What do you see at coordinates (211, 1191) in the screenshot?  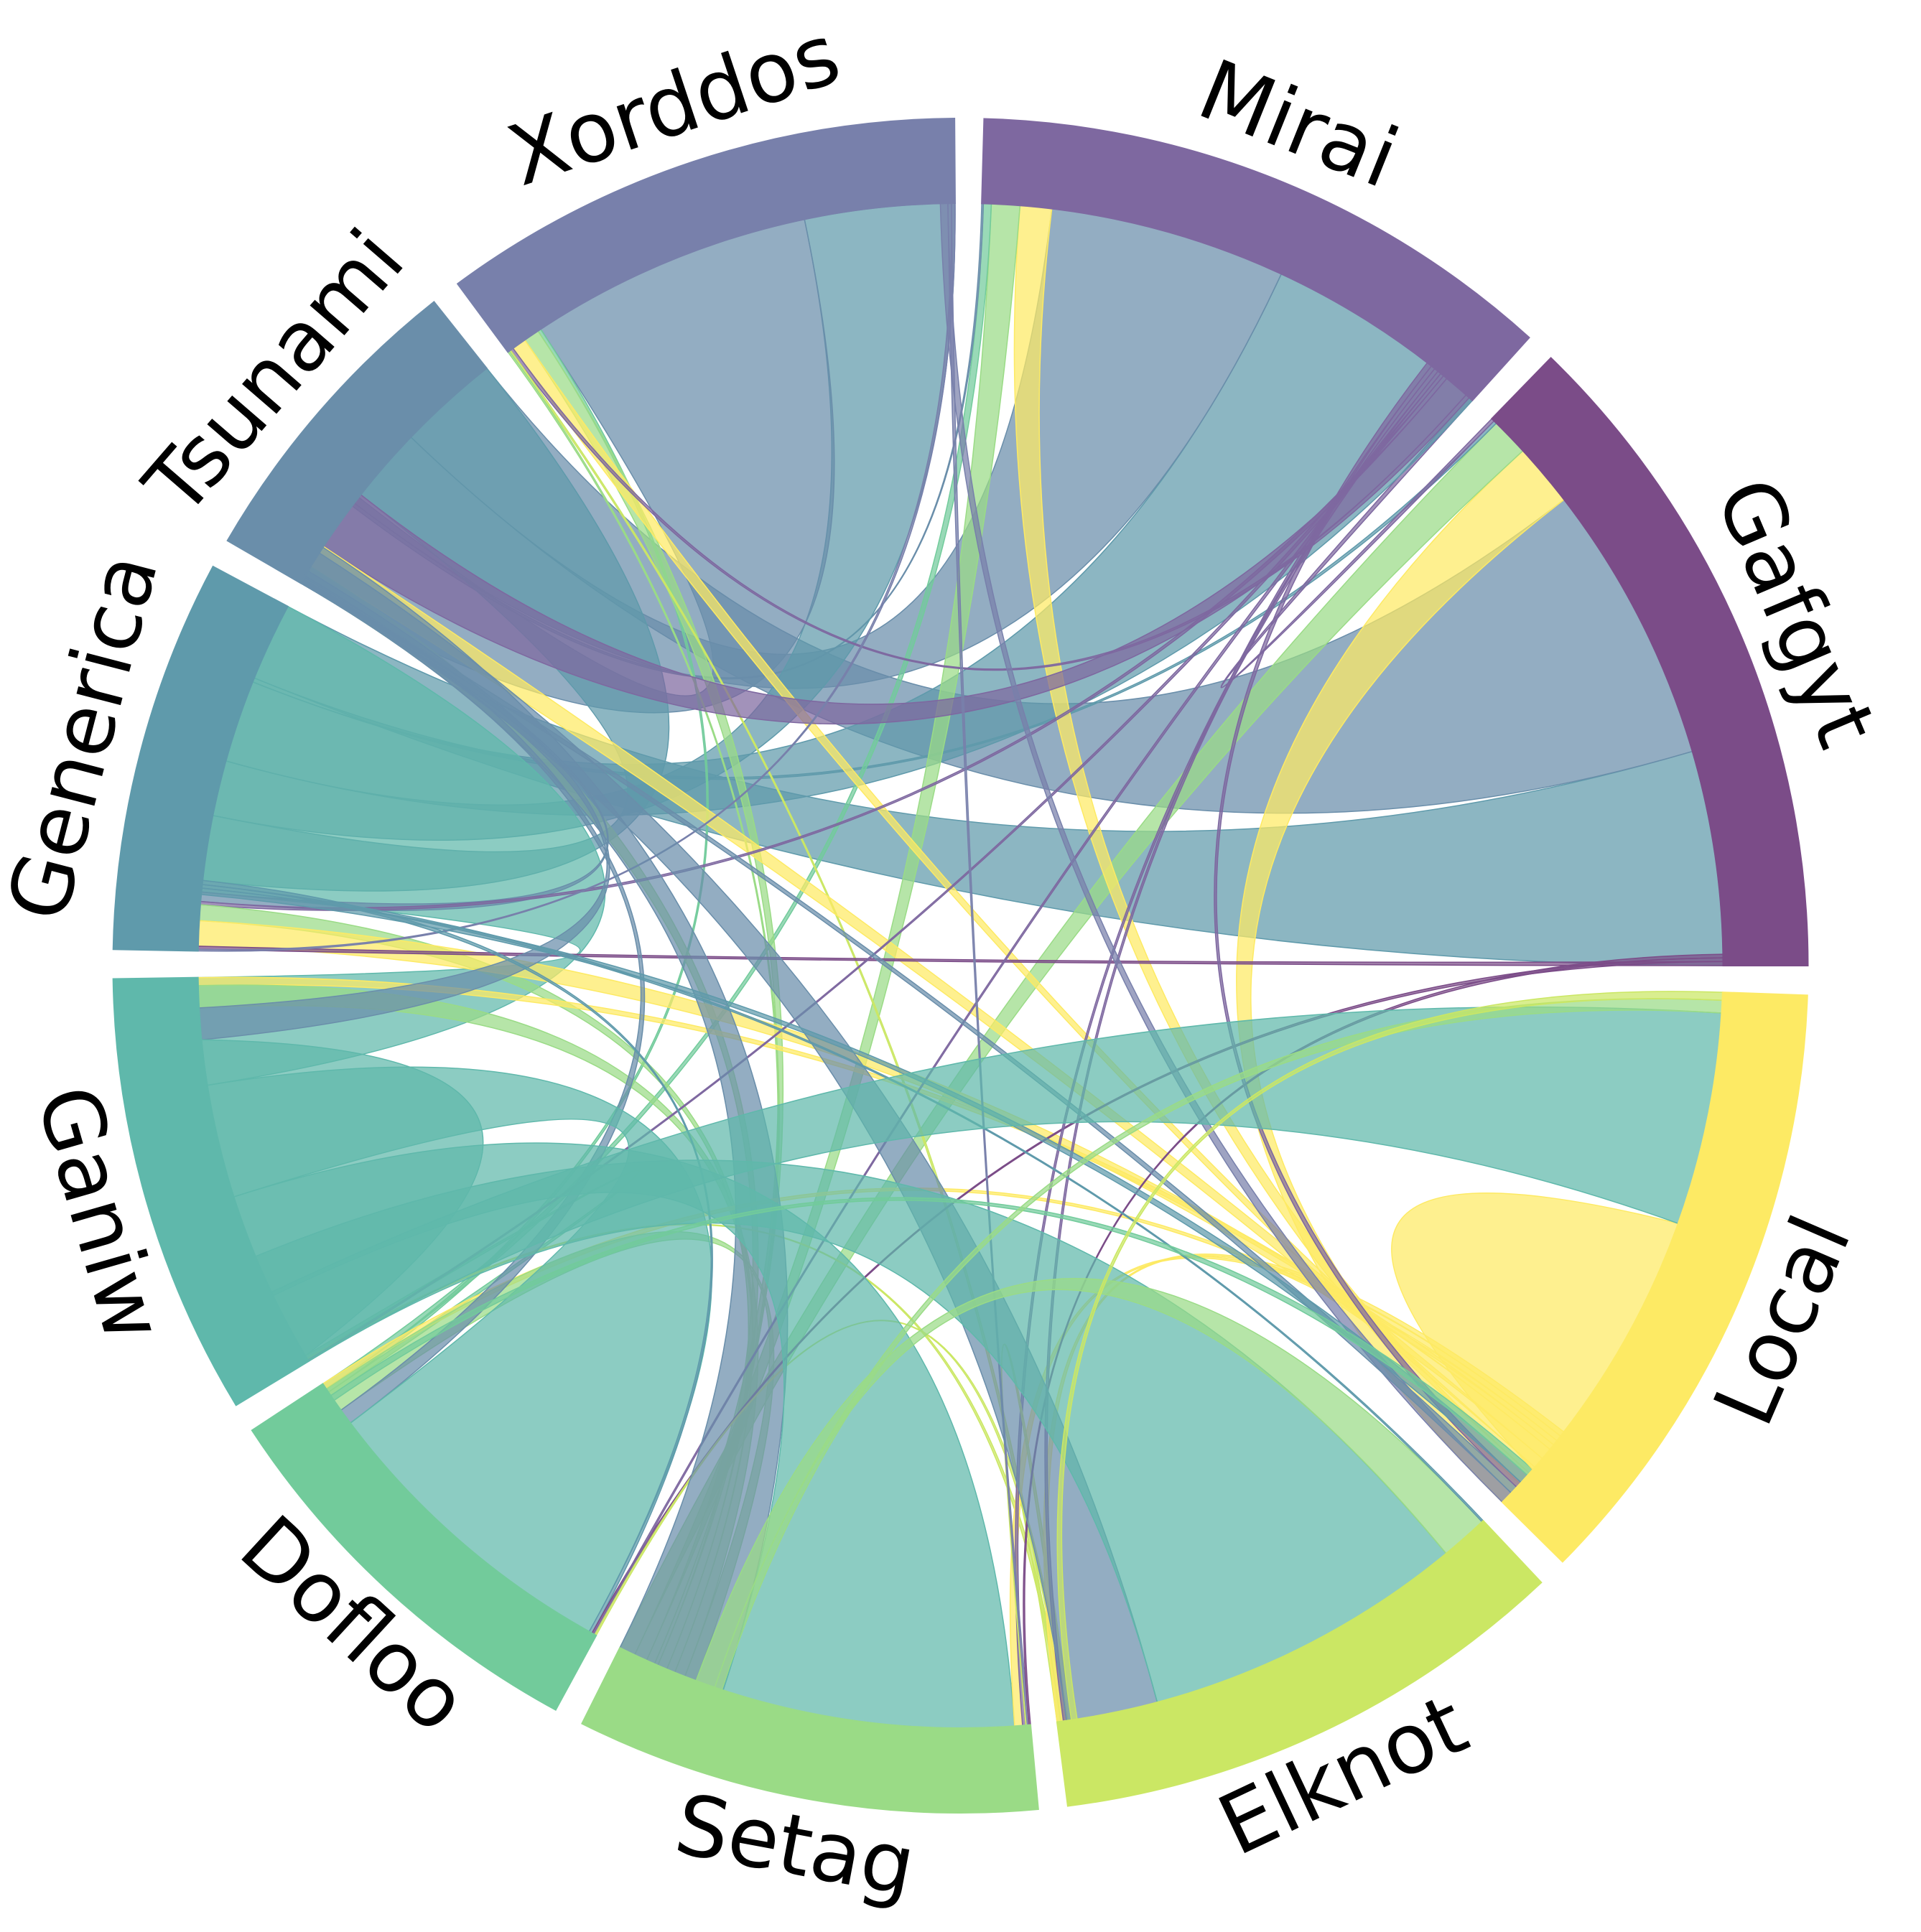 I see `group-arc-ganiw` at bounding box center [211, 1191].